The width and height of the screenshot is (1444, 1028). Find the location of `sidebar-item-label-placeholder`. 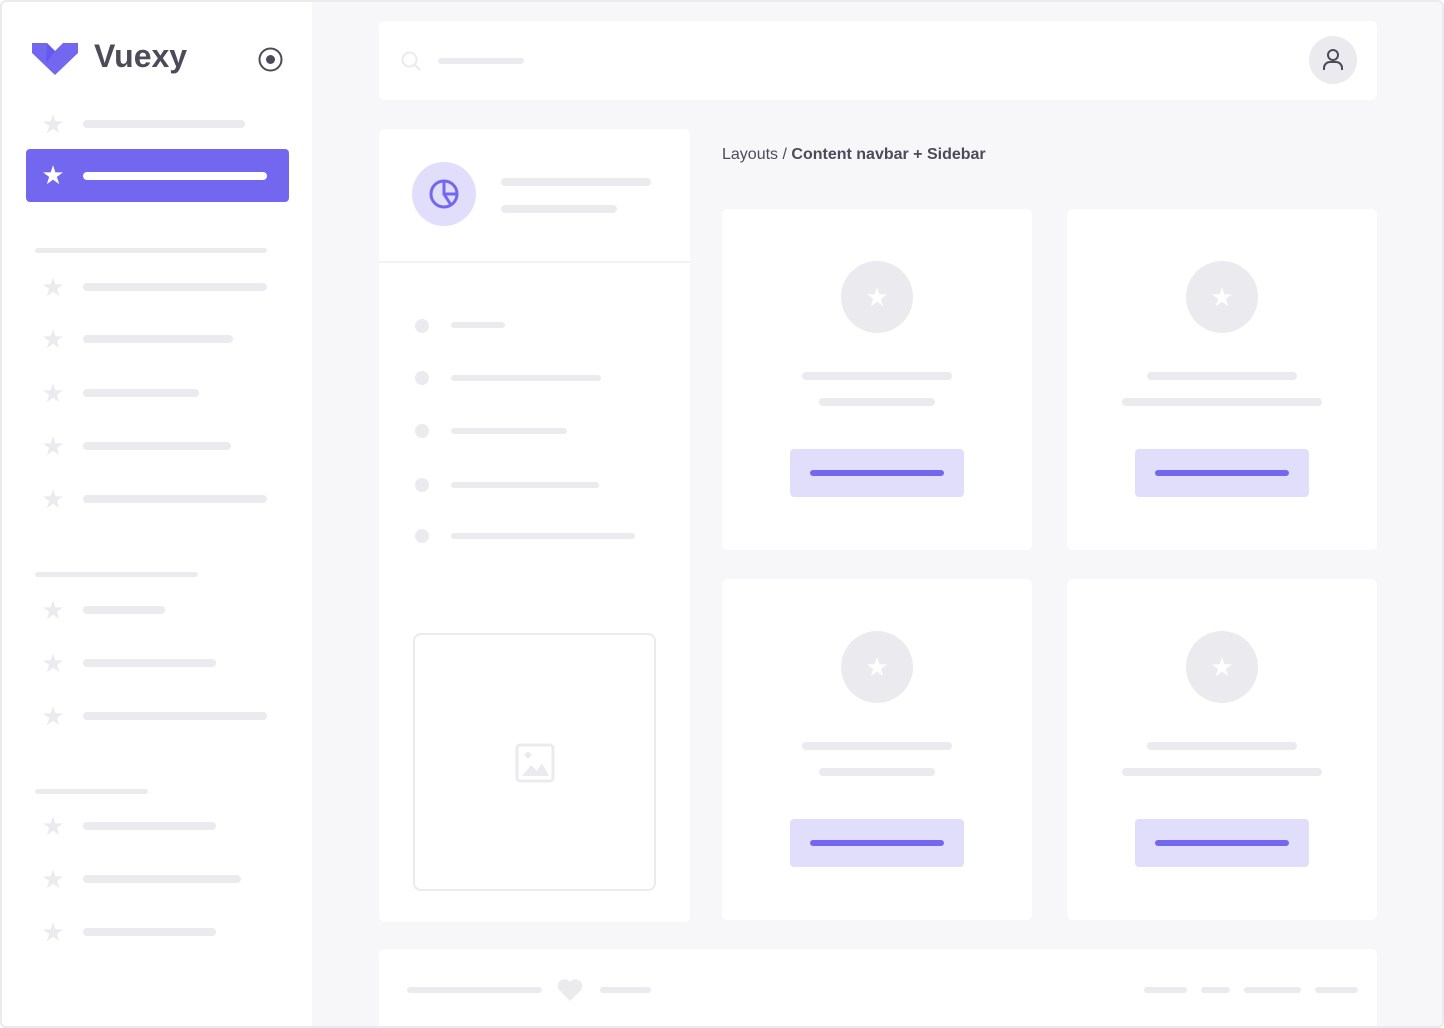

sidebar-item-label-placeholder is located at coordinates (175, 176).